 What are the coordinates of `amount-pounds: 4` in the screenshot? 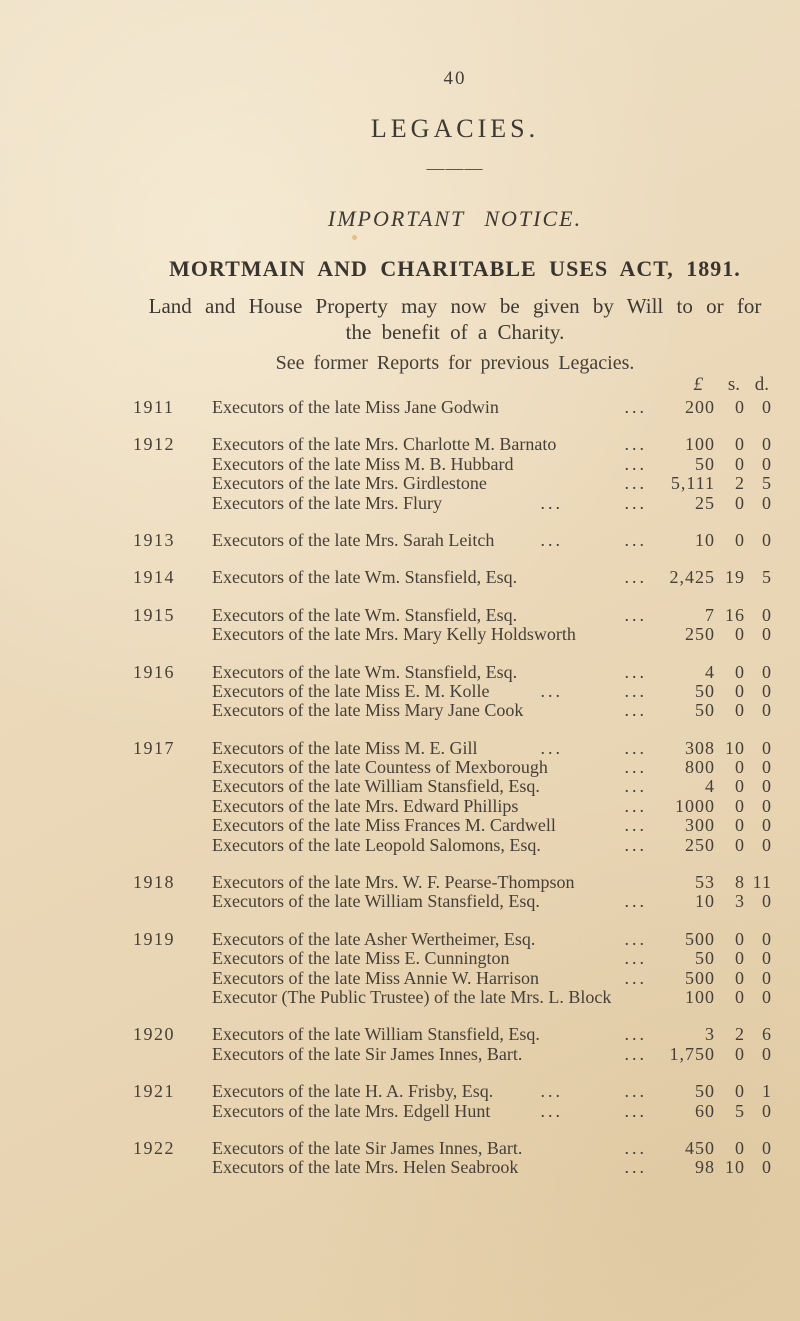 It's located at (710, 786).